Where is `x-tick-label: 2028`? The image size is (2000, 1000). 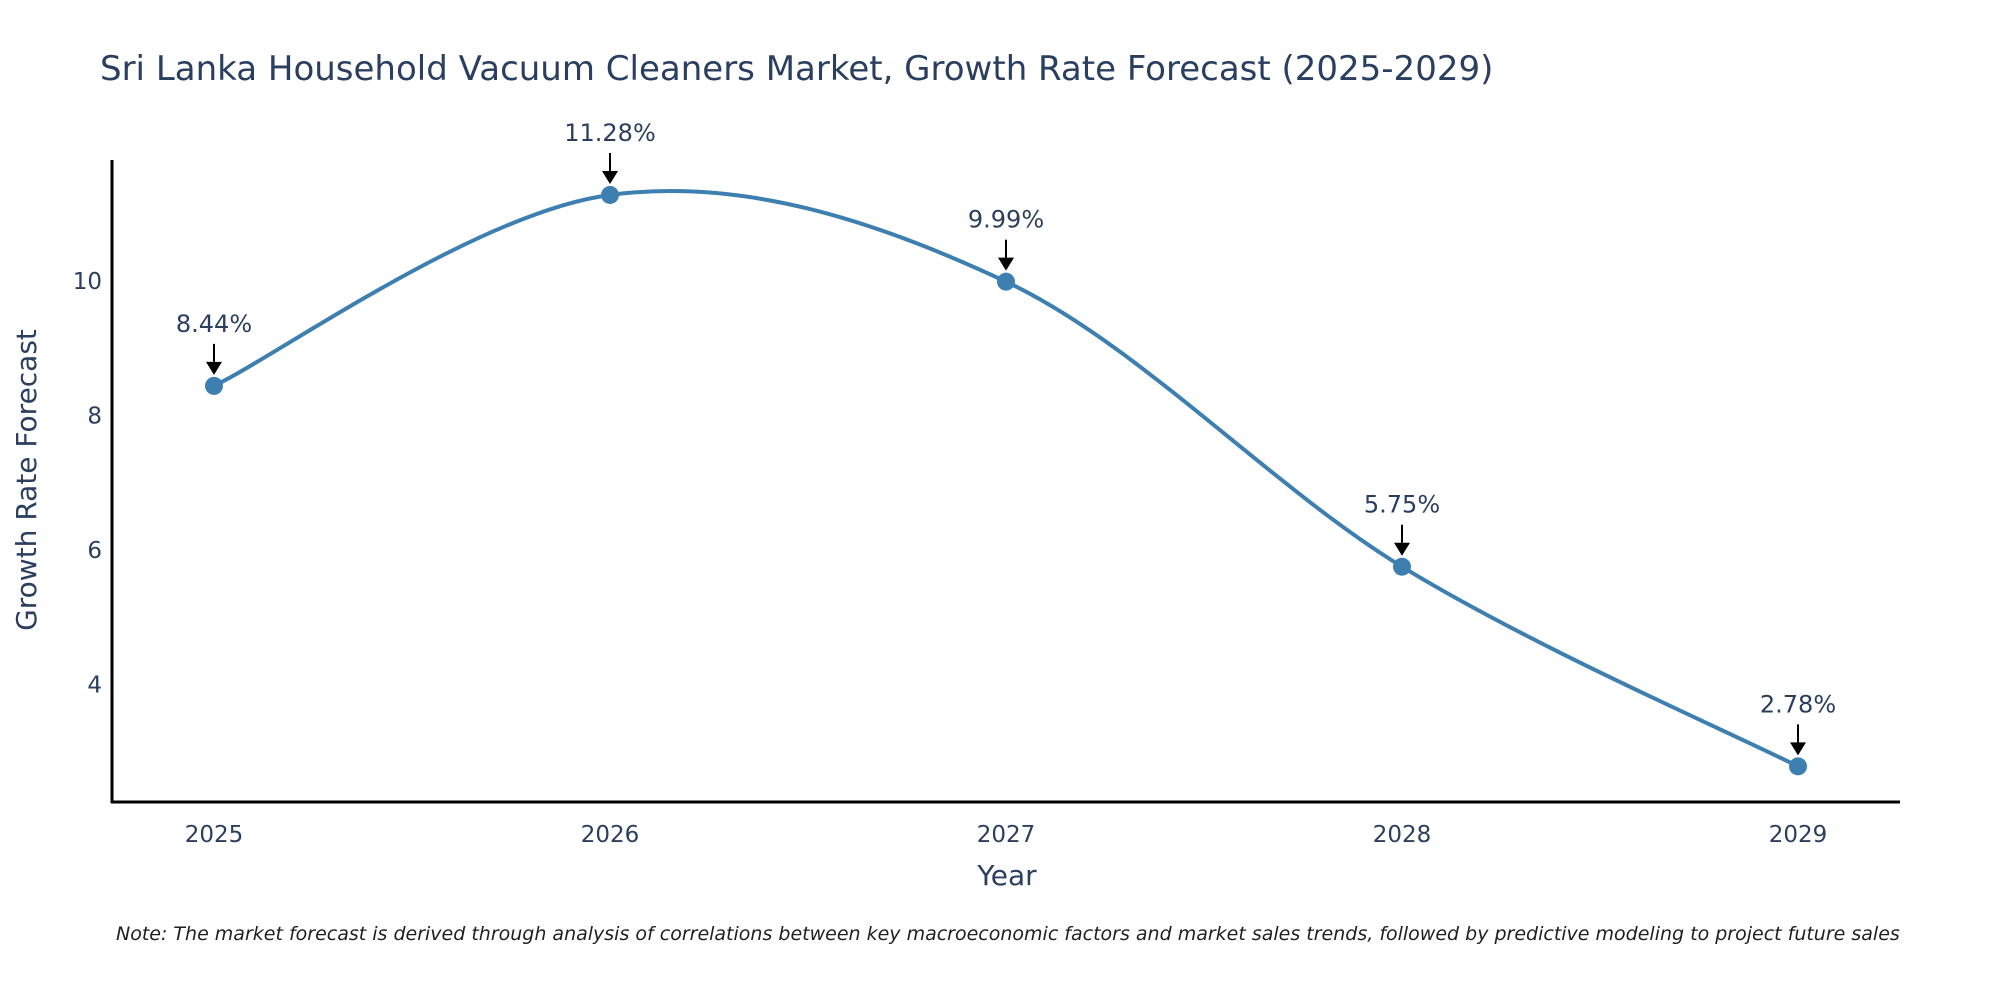
x-tick-label: 2028 is located at coordinates (1402, 835).